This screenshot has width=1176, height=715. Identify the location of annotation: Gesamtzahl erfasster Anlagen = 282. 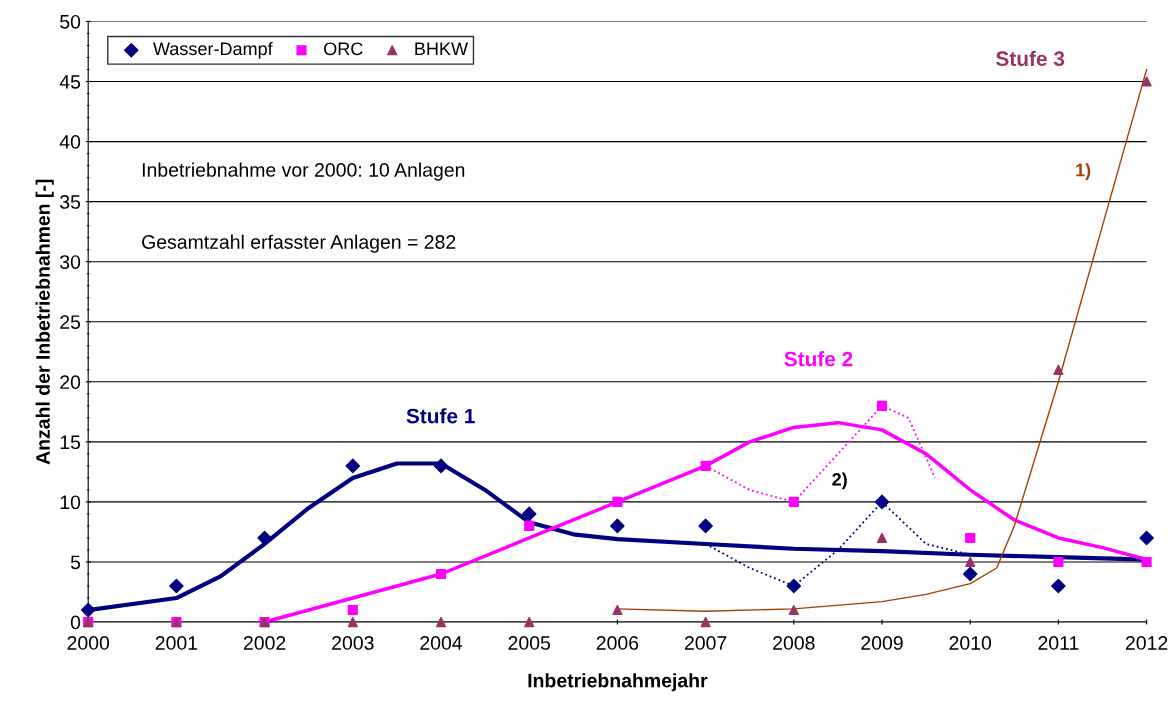
(299, 243).